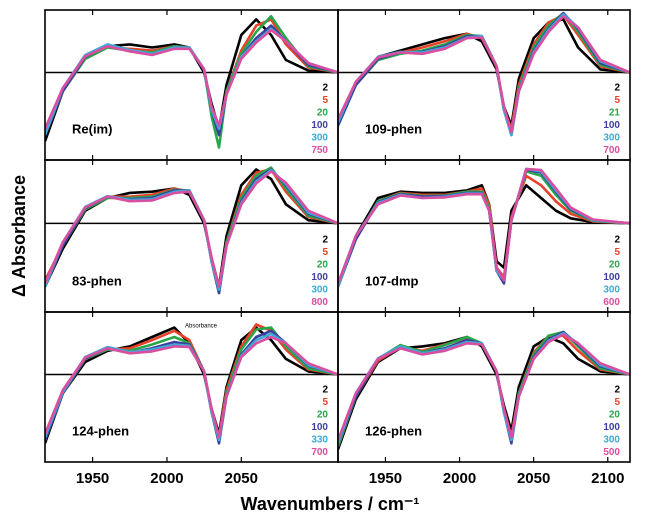 This screenshot has width=651, height=519. I want to click on legend-label: 21, so click(615, 113).